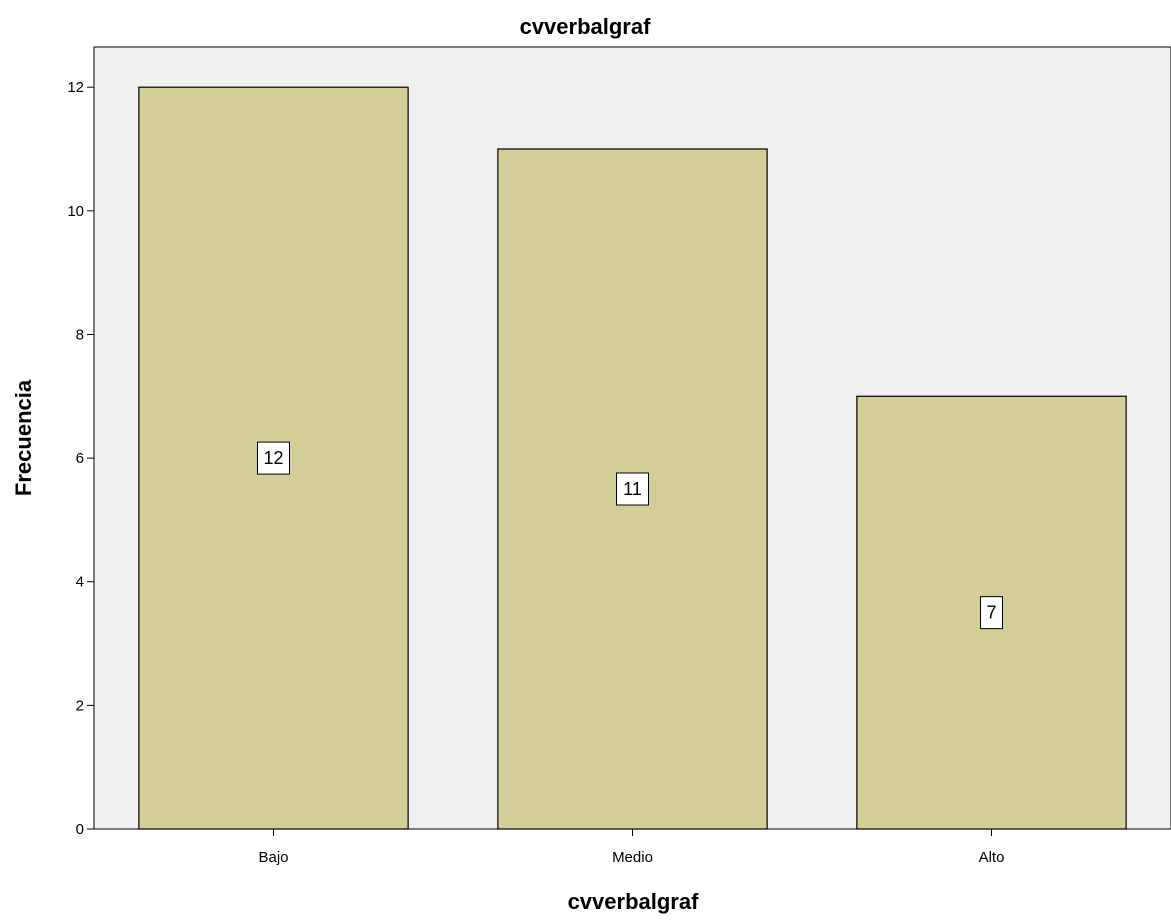 This screenshot has height=921, width=1171. Describe the element at coordinates (80, 829) in the screenshot. I see `y-tick-label: 0` at that location.